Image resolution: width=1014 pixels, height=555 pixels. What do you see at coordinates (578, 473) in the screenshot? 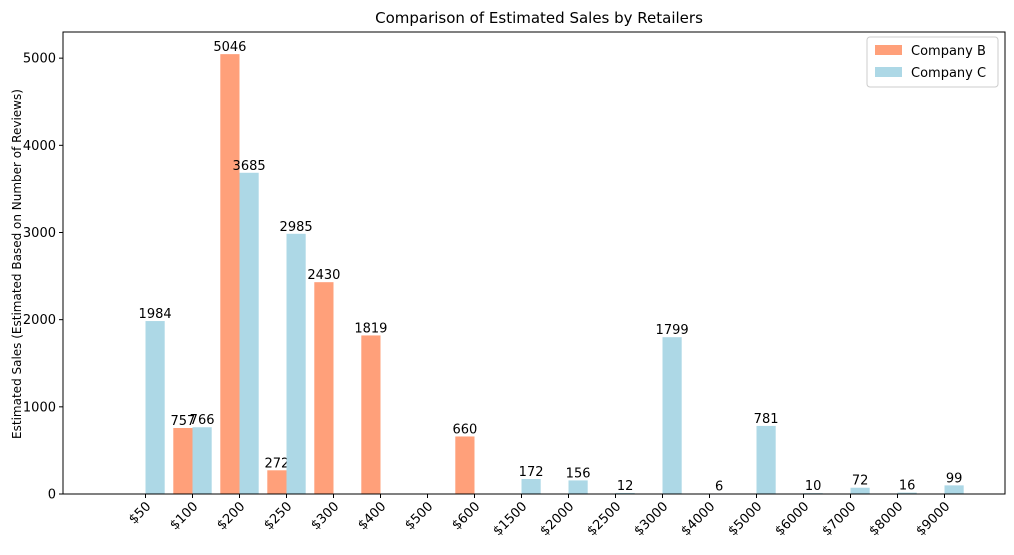
I see `data-label-company-c: 156` at bounding box center [578, 473].